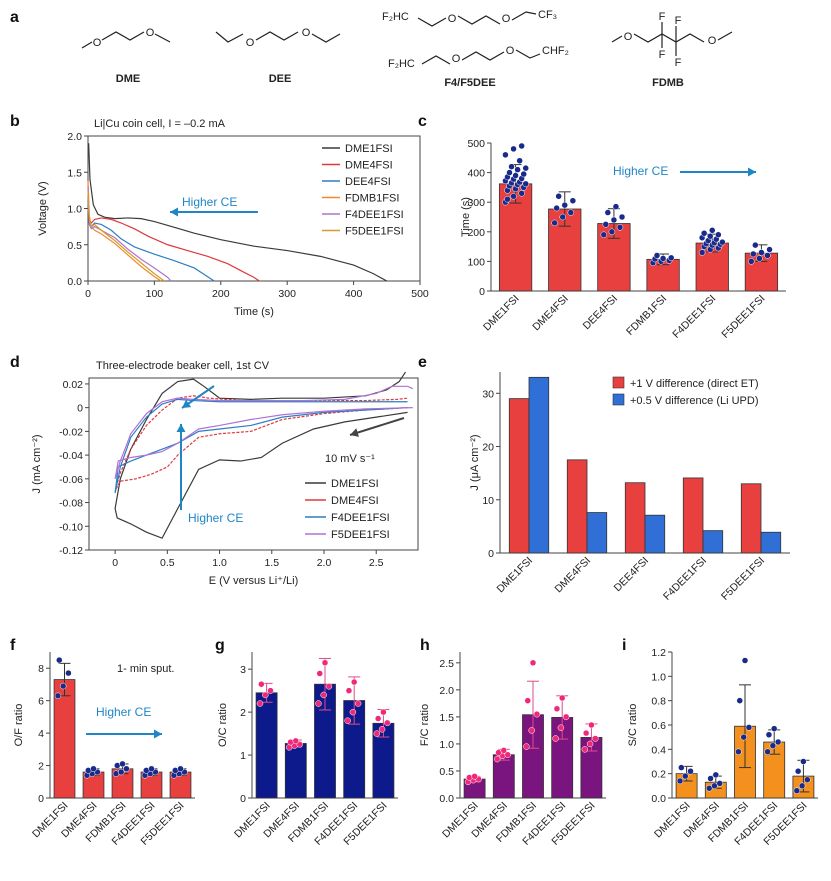  I want to click on y-tick-label: 1.0, so click(74, 210).